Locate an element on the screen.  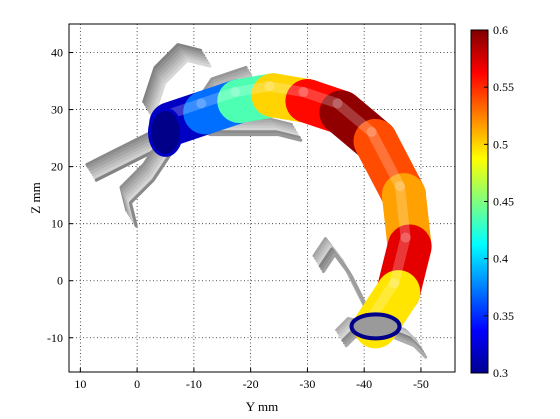
y-tick-label: 40 is located at coordinates (57, 53).